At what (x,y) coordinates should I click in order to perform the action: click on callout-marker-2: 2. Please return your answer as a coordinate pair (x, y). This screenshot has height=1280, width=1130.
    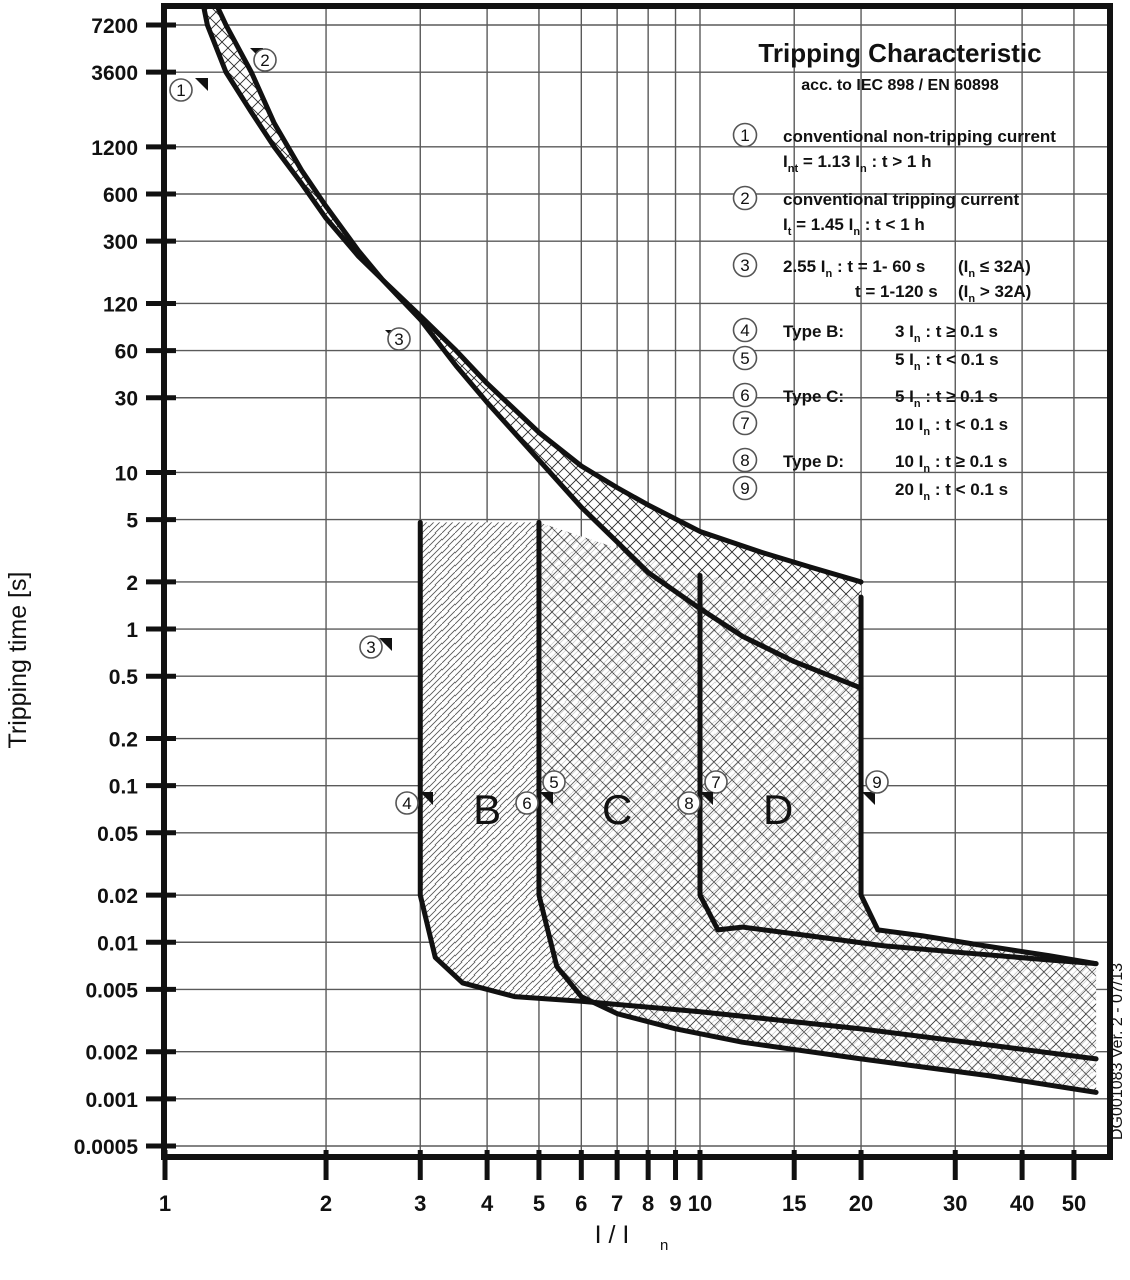
    Looking at the image, I should click on (263, 60).